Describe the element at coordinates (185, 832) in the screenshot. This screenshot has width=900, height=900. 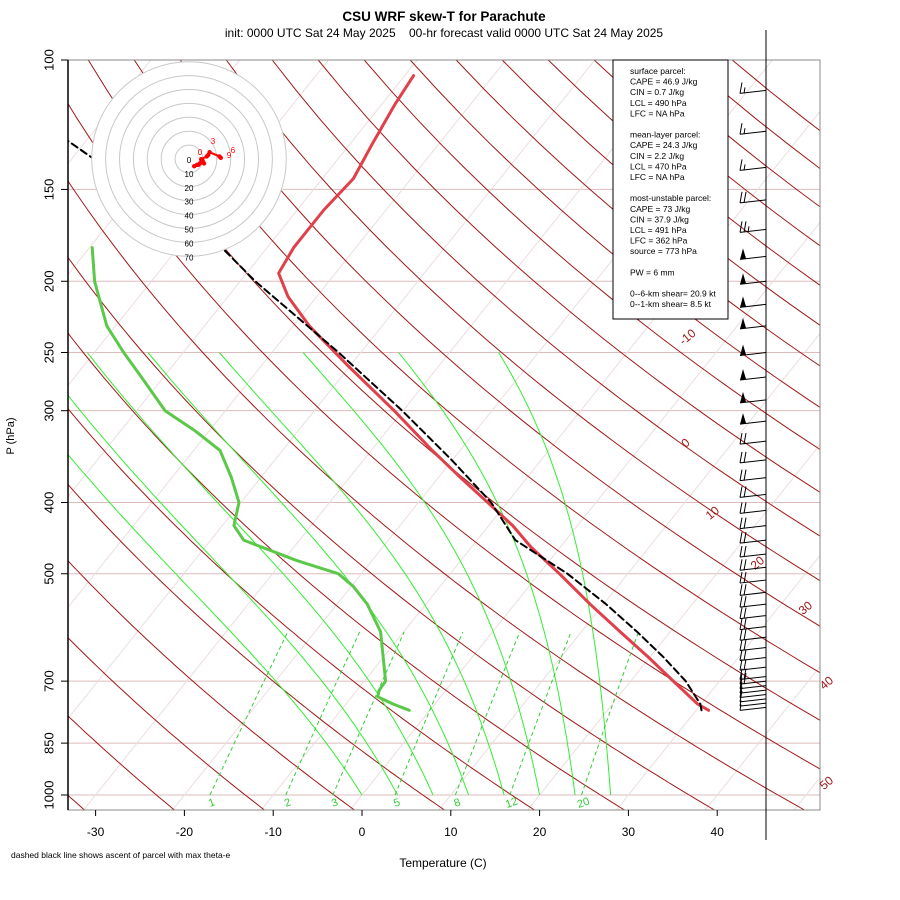
I see `x-tick-label: -20` at that location.